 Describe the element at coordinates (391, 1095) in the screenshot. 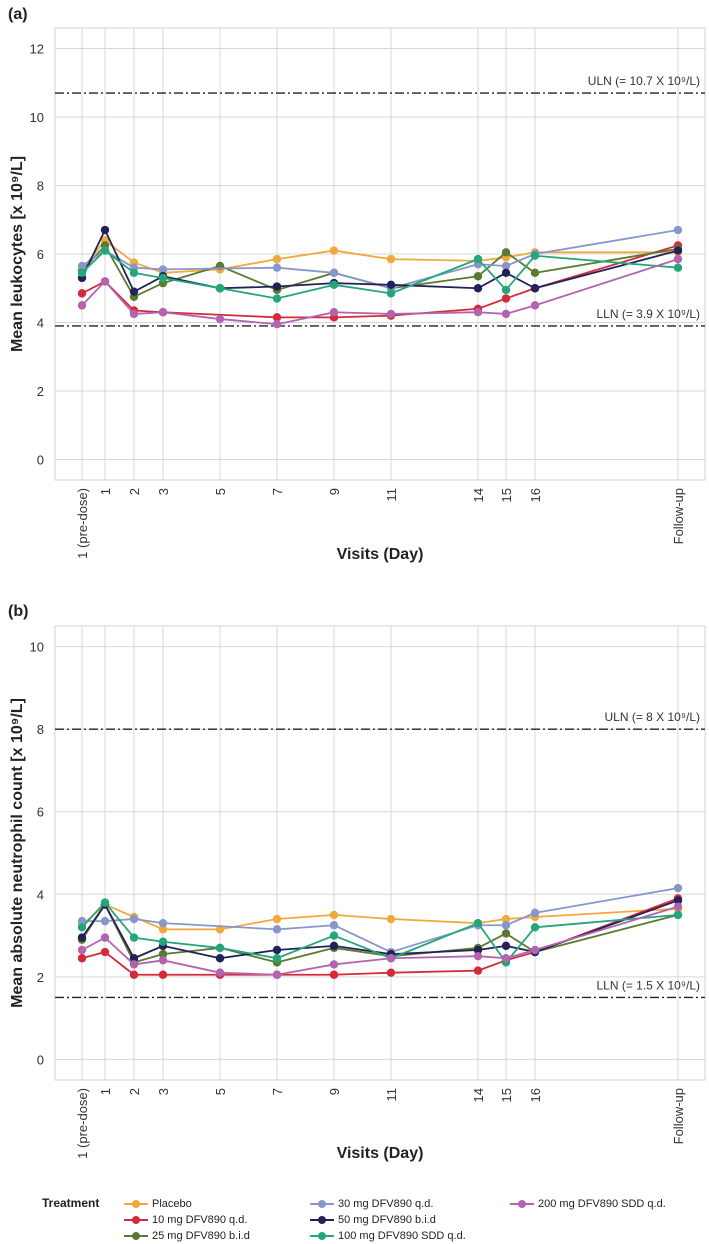

I see `x-tick-label: 11` at that location.